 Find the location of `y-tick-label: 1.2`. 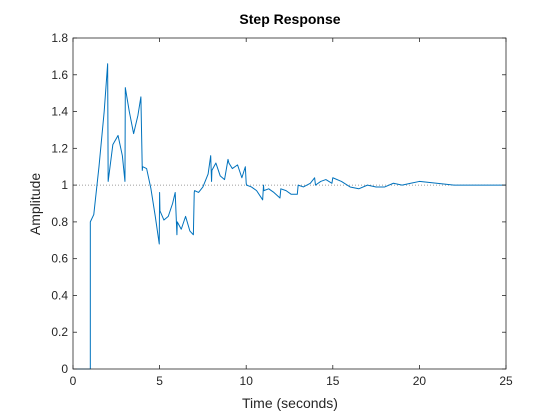

y-tick-label: 1.2 is located at coordinates (59, 148).